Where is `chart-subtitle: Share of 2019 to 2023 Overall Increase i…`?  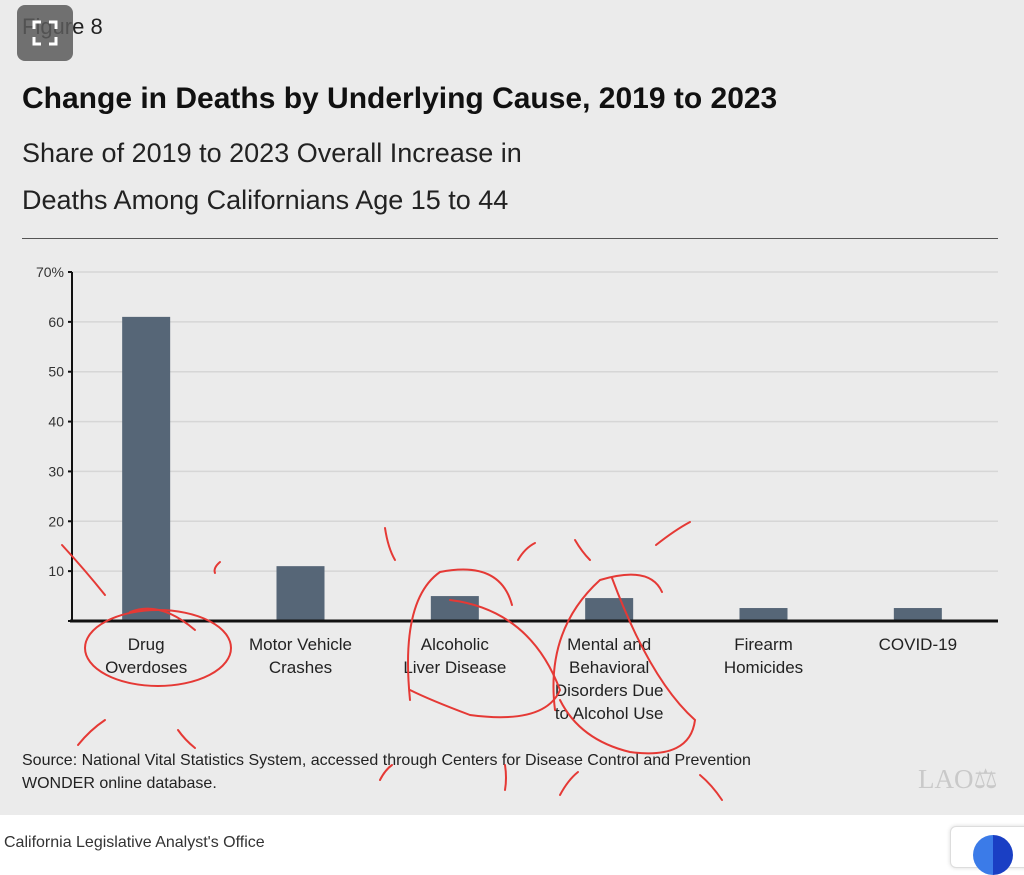 chart-subtitle: Share of 2019 to 2023 Overall Increase i… is located at coordinates (272, 177).